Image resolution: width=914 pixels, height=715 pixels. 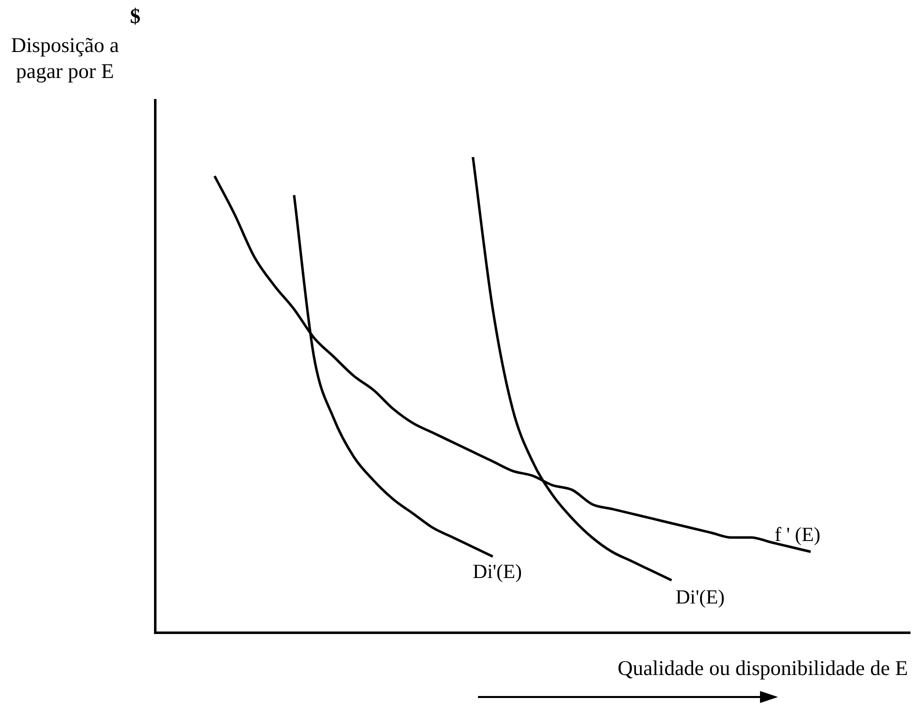 What do you see at coordinates (797, 535) in the screenshot?
I see `series-label: f ' (E)` at bounding box center [797, 535].